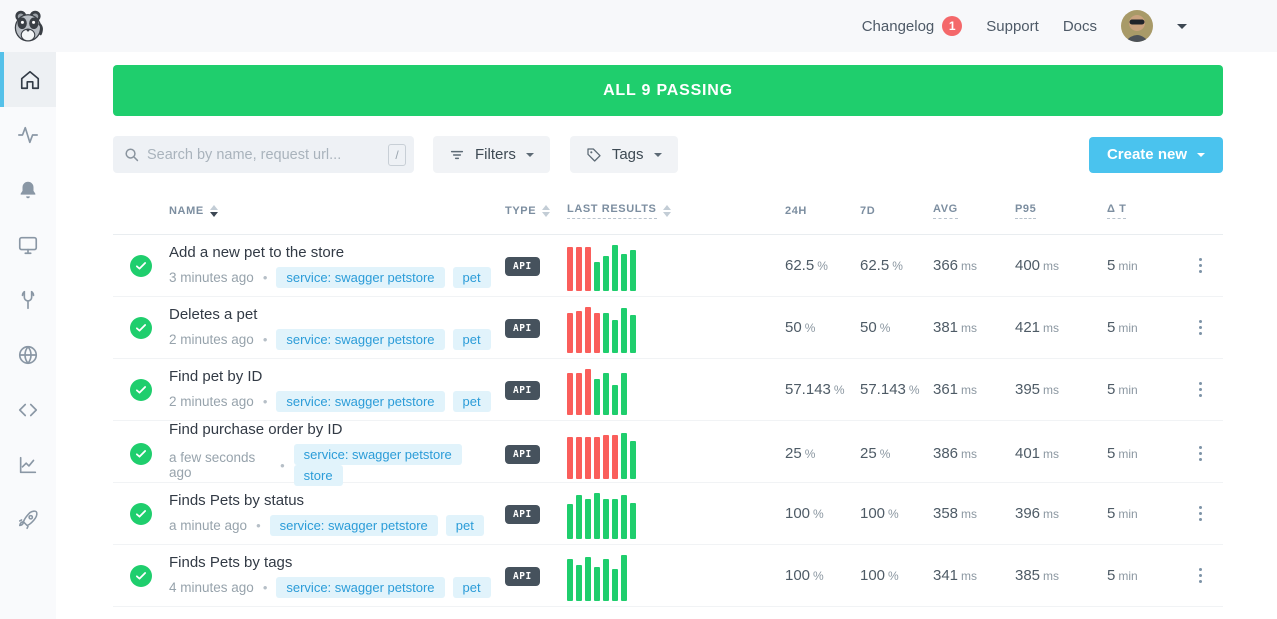  Describe the element at coordinates (623, 154) in the screenshot. I see `tags-dropdown-button: Tags` at that location.